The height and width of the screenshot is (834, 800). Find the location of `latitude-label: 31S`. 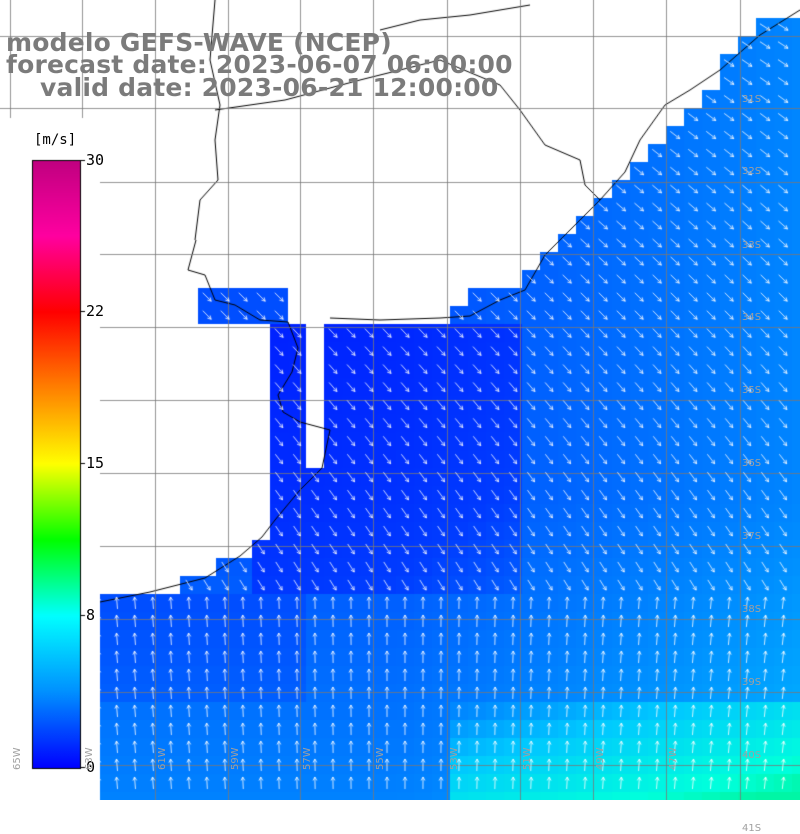

latitude-label: 31S is located at coordinates (752, 99).